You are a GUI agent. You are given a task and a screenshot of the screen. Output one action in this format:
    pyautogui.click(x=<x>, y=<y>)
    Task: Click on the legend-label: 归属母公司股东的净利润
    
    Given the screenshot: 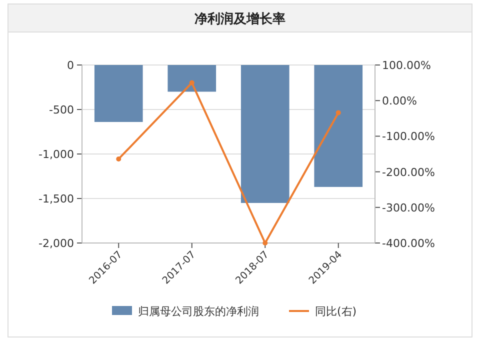 What is the action you would take?
    pyautogui.click(x=198, y=311)
    